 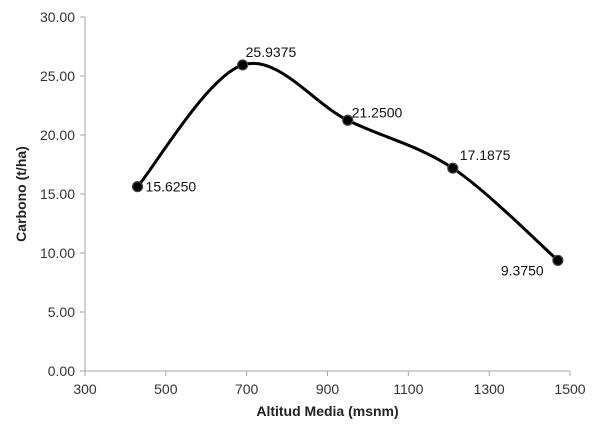 What do you see at coordinates (85, 389) in the screenshot?
I see `x-tick-label: 300` at bounding box center [85, 389].